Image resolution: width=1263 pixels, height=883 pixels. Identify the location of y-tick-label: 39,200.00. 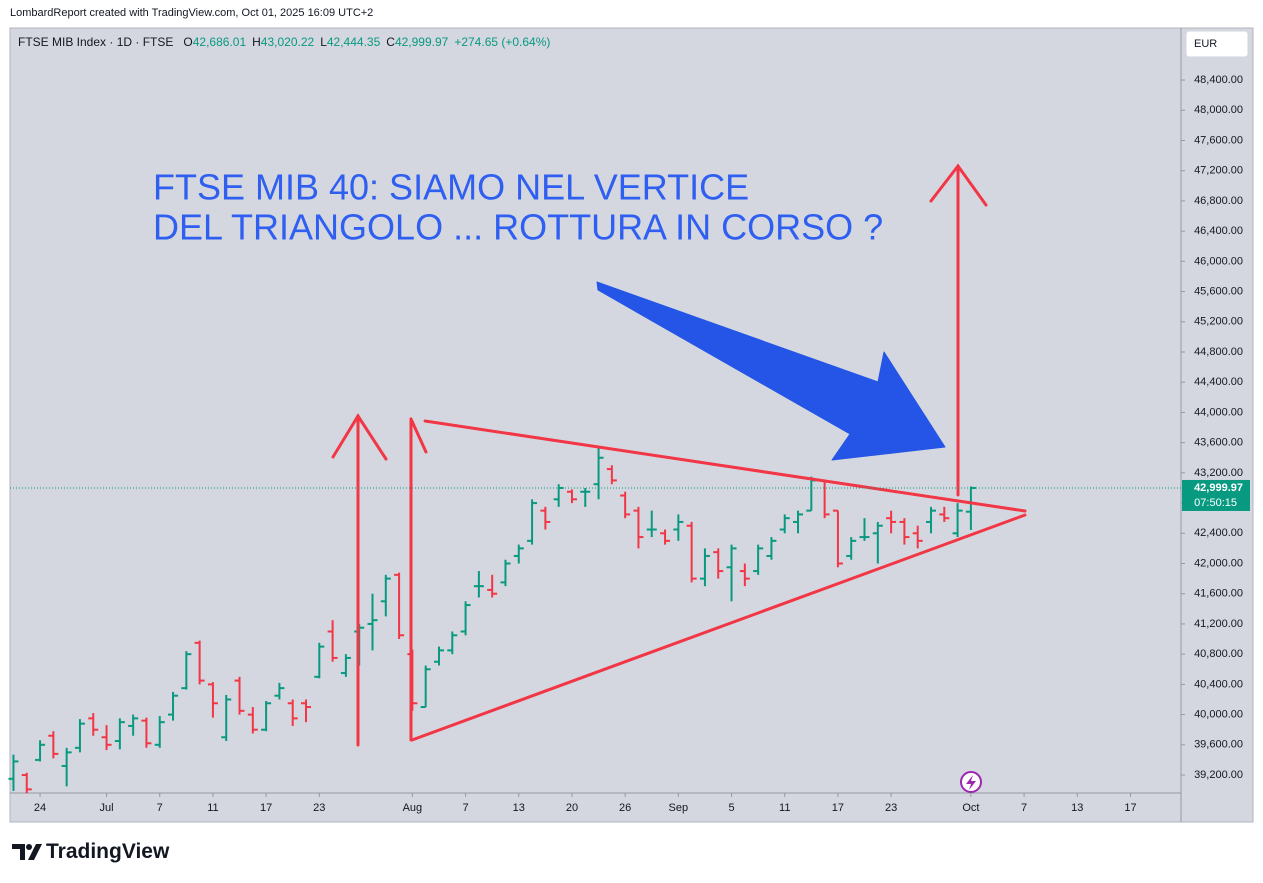
(1218, 775).